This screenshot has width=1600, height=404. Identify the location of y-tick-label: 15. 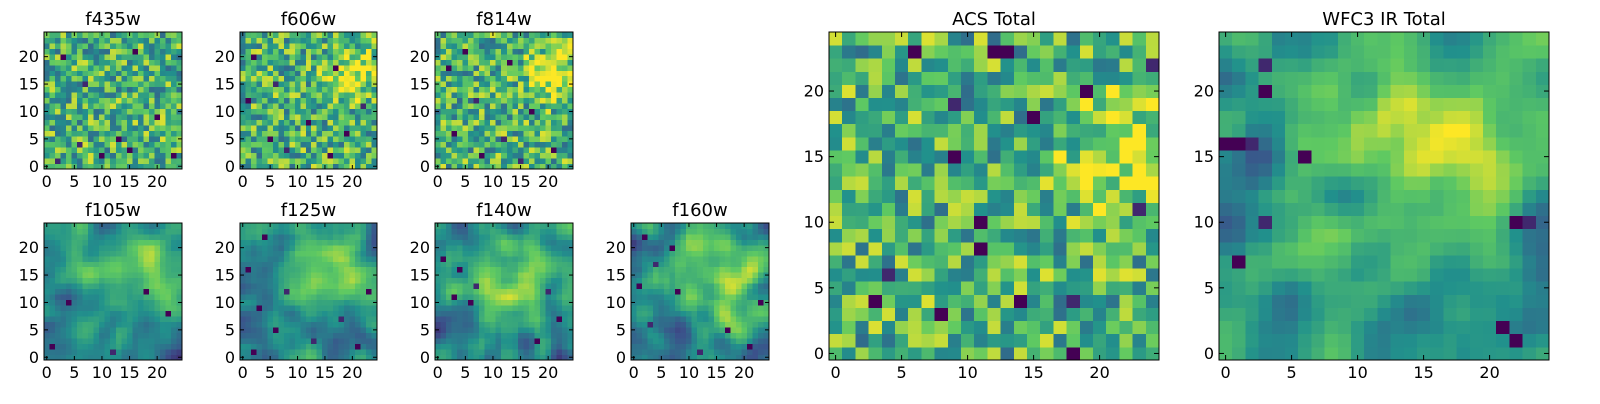
(420, 275).